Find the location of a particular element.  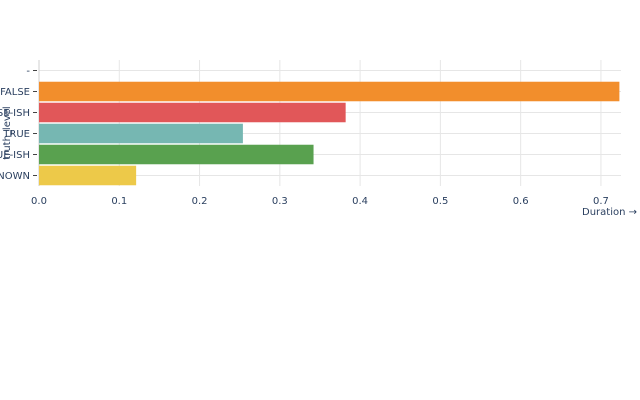

y-tick-label: TRUE-ISH is located at coordinates (15, 155).